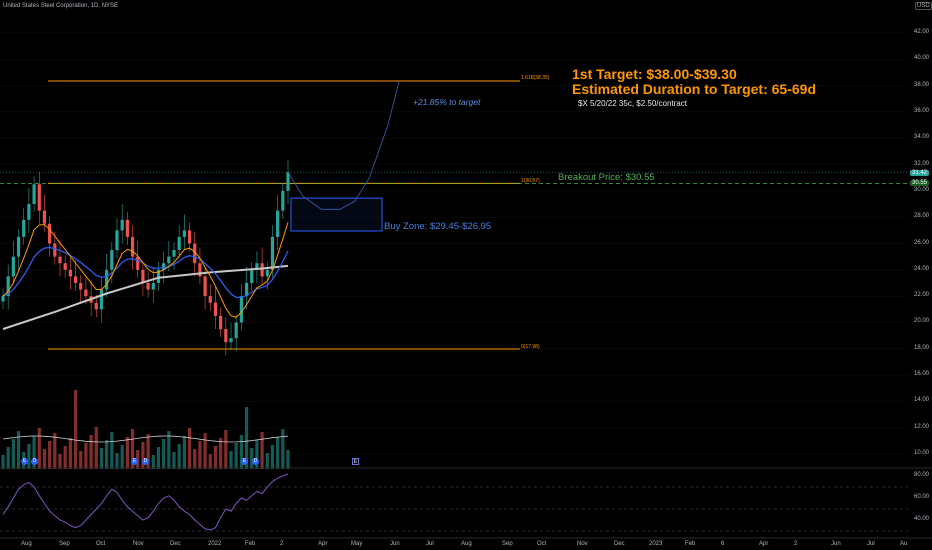 Image resolution: width=932 pixels, height=550 pixels. I want to click on ma-blue-line, so click(145, 272).